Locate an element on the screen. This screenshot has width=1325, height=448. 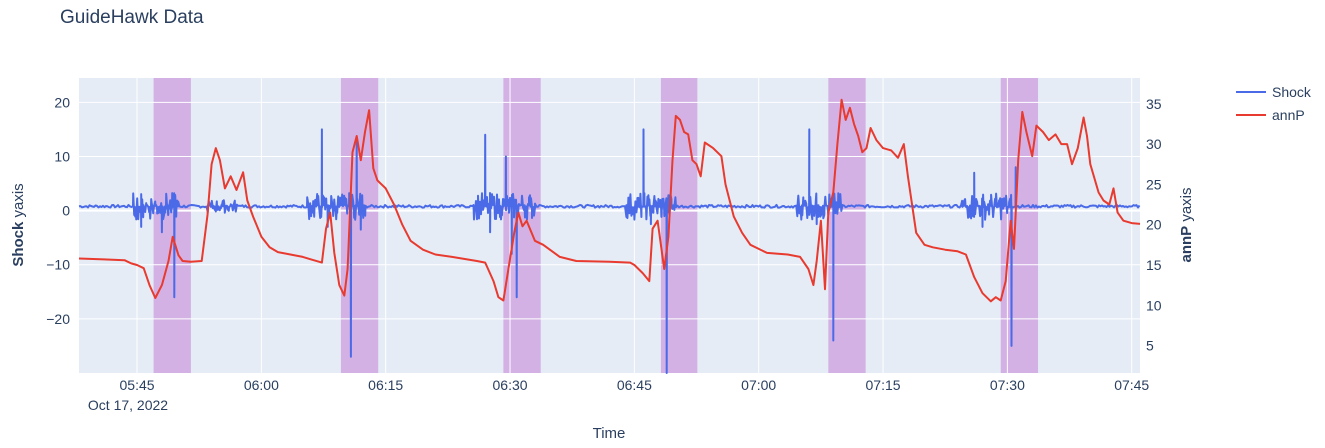
x-tick-label: 06:15 is located at coordinates (385, 385).